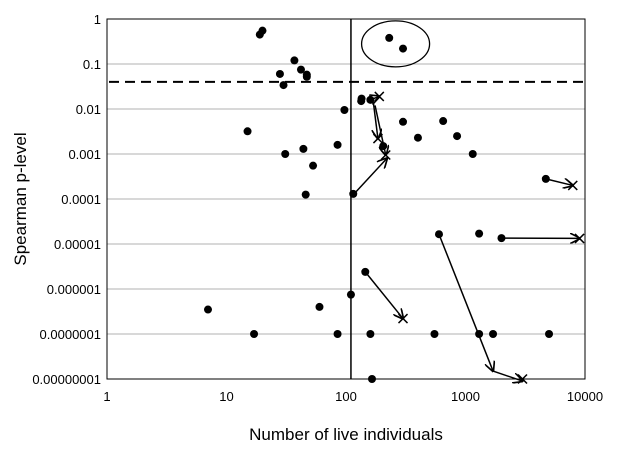  Describe the element at coordinates (346, 434) in the screenshot. I see `x-axis-title: Number of live individuals` at that location.